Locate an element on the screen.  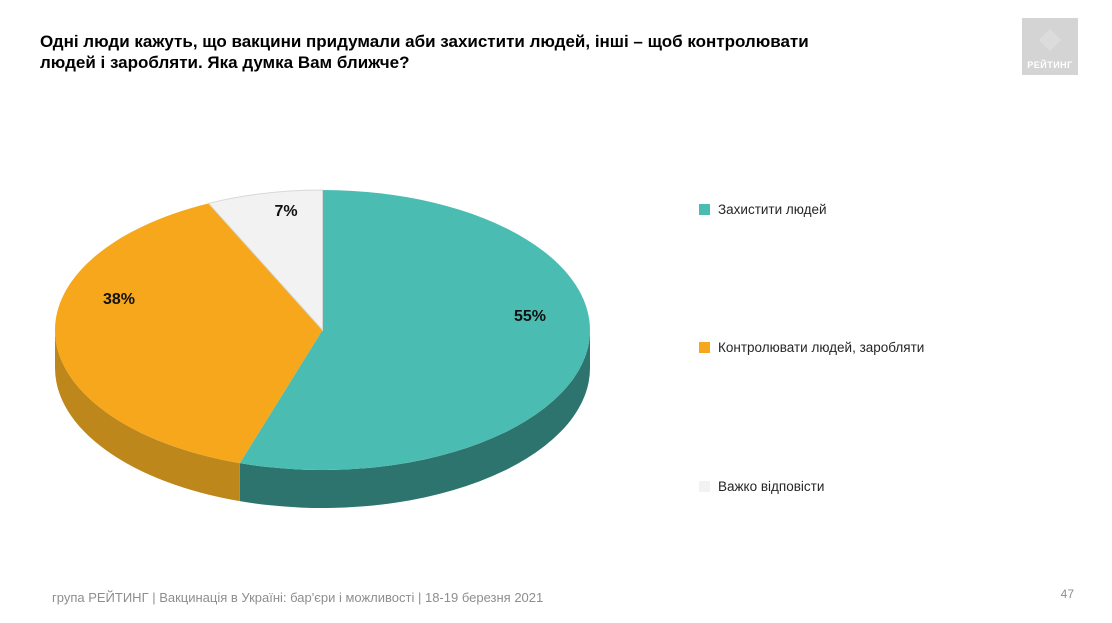
legend-item-0: Захистити людей is located at coordinates (879, 209).